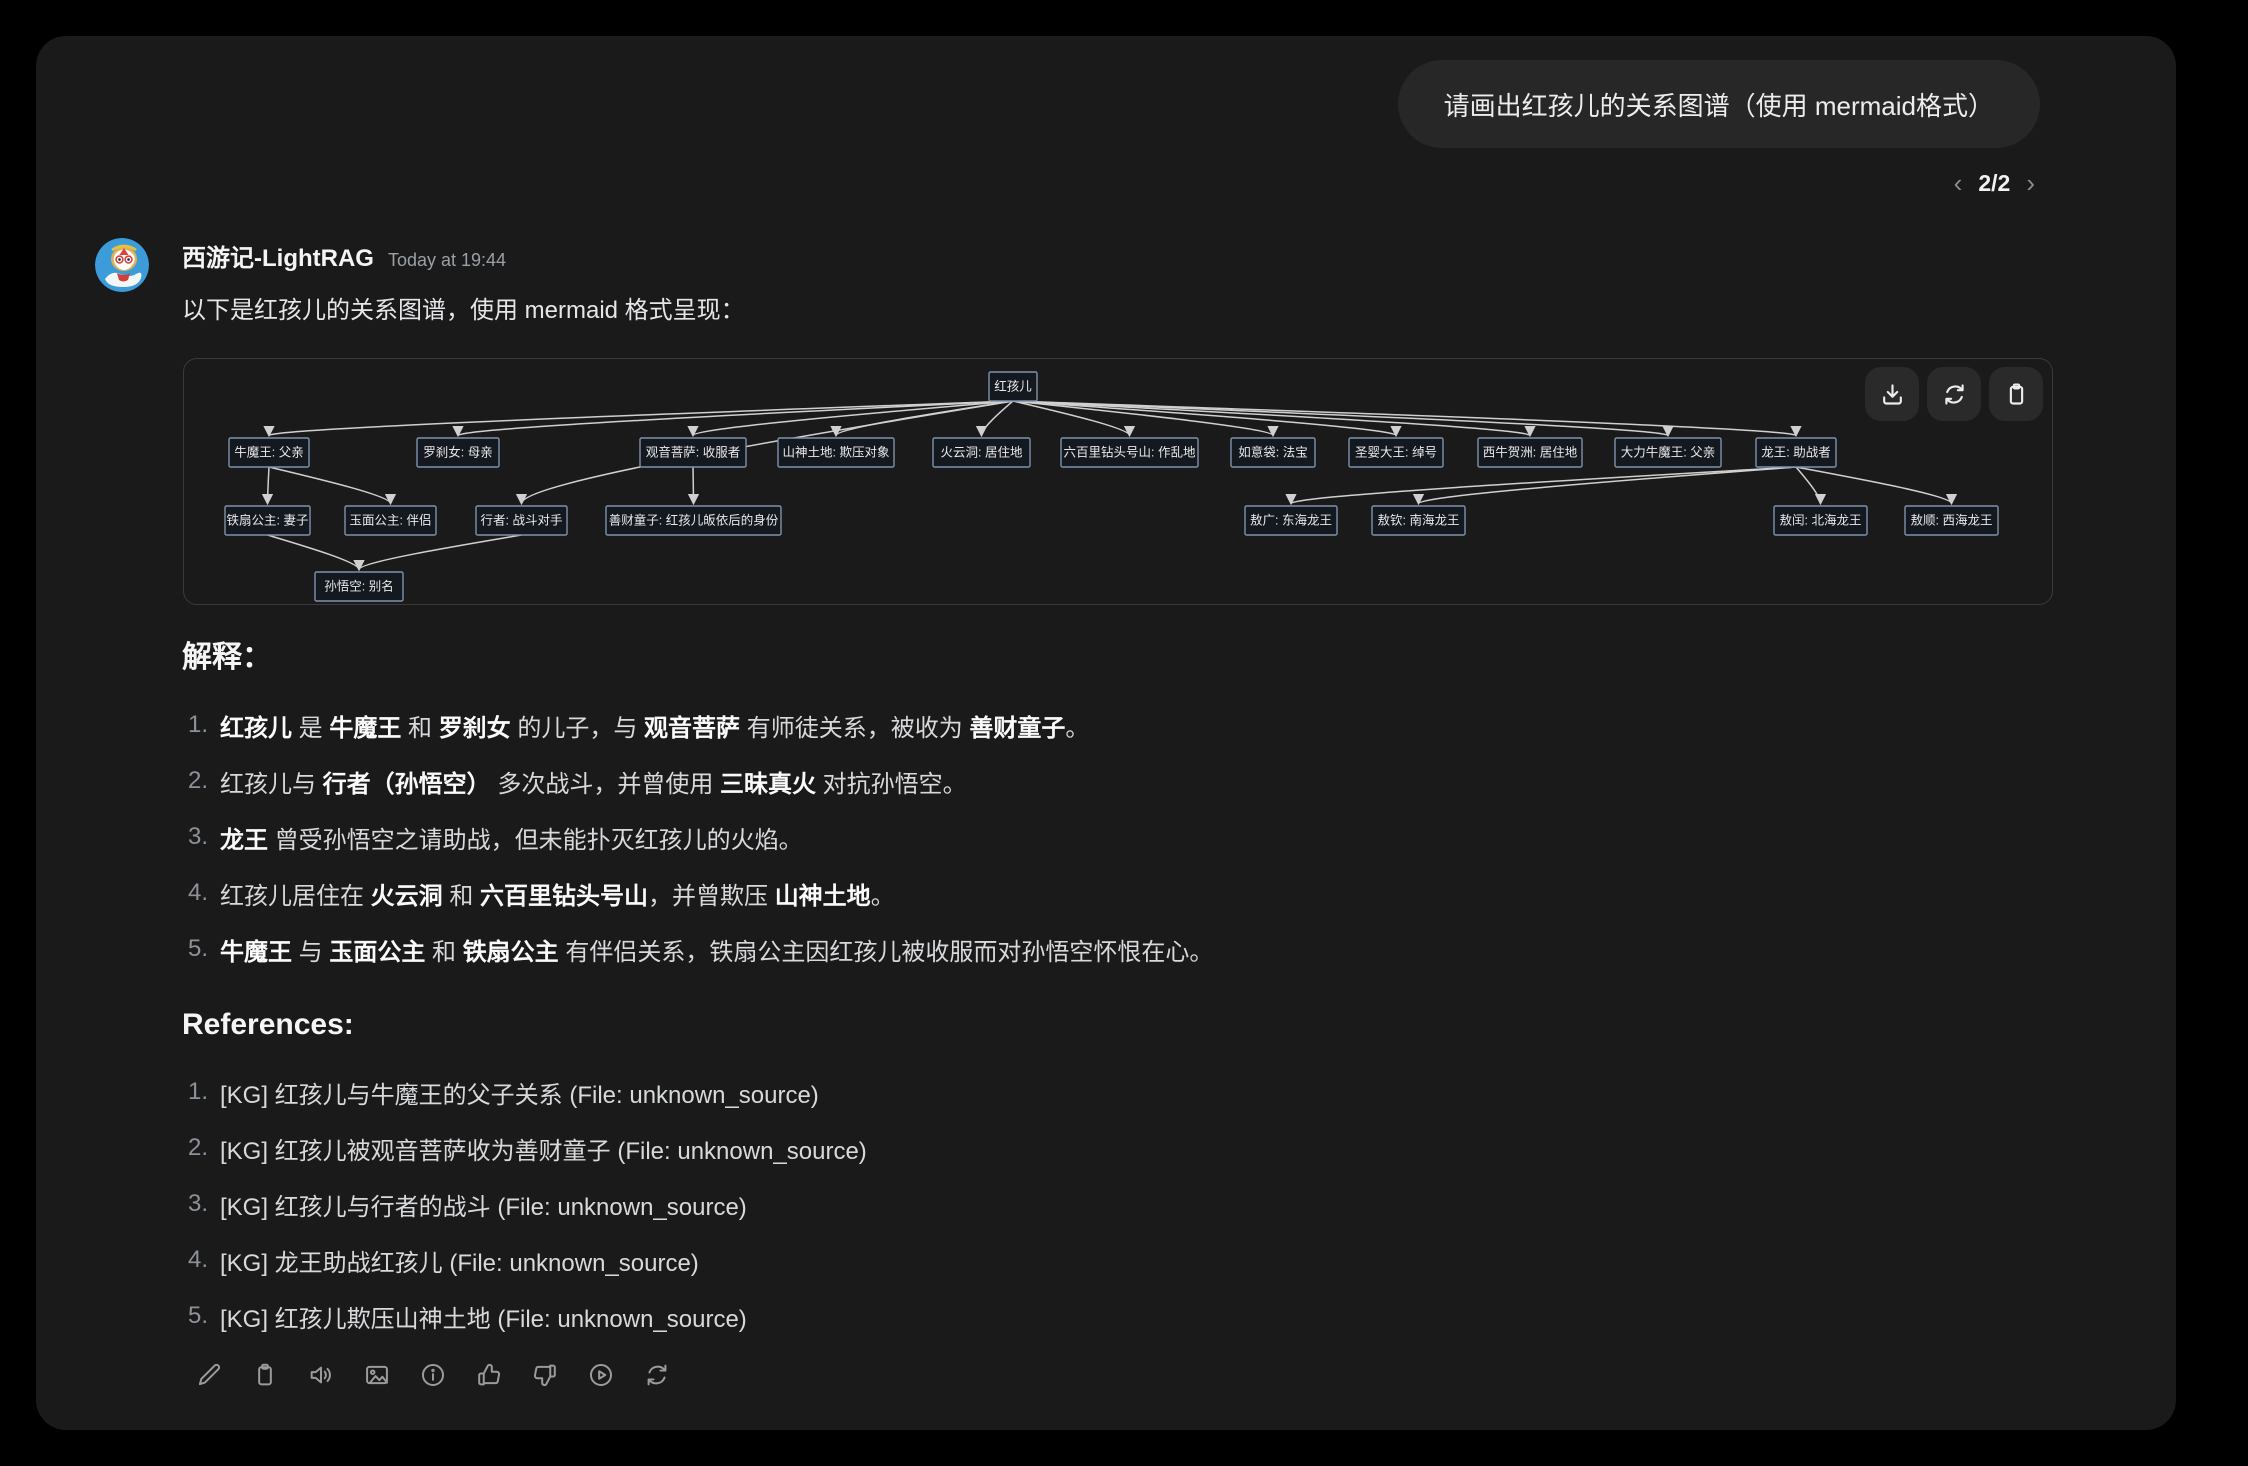 This screenshot has height=1466, width=2248. Describe the element at coordinates (2030, 183) in the screenshot. I see `pager-next-button: ›` at that location.